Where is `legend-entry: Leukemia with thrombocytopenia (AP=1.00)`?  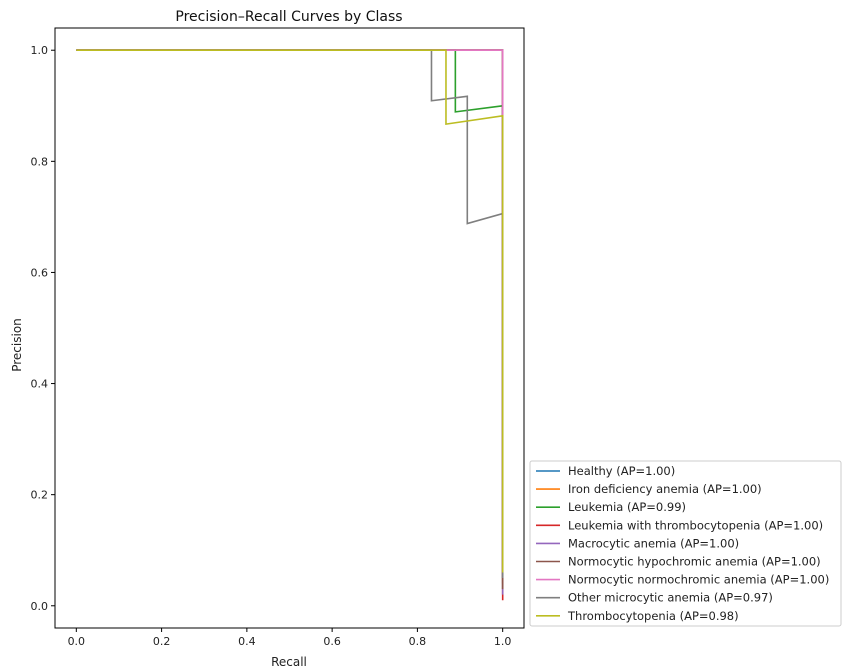 legend-entry: Leukemia with thrombocytopenia (AP=1.00) is located at coordinates (695, 525).